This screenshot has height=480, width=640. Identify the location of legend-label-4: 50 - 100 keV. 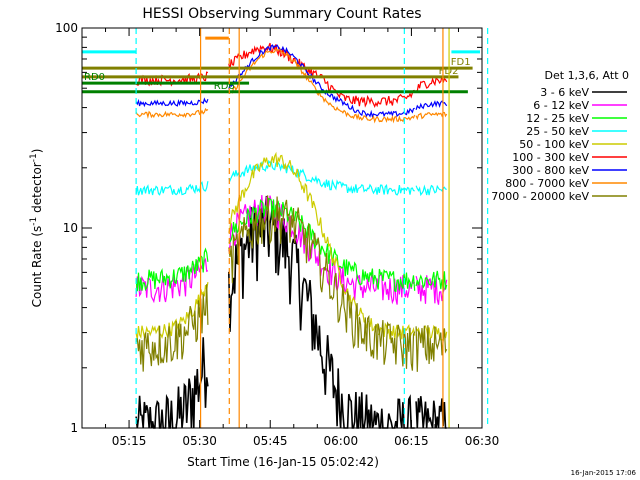
(554, 144).